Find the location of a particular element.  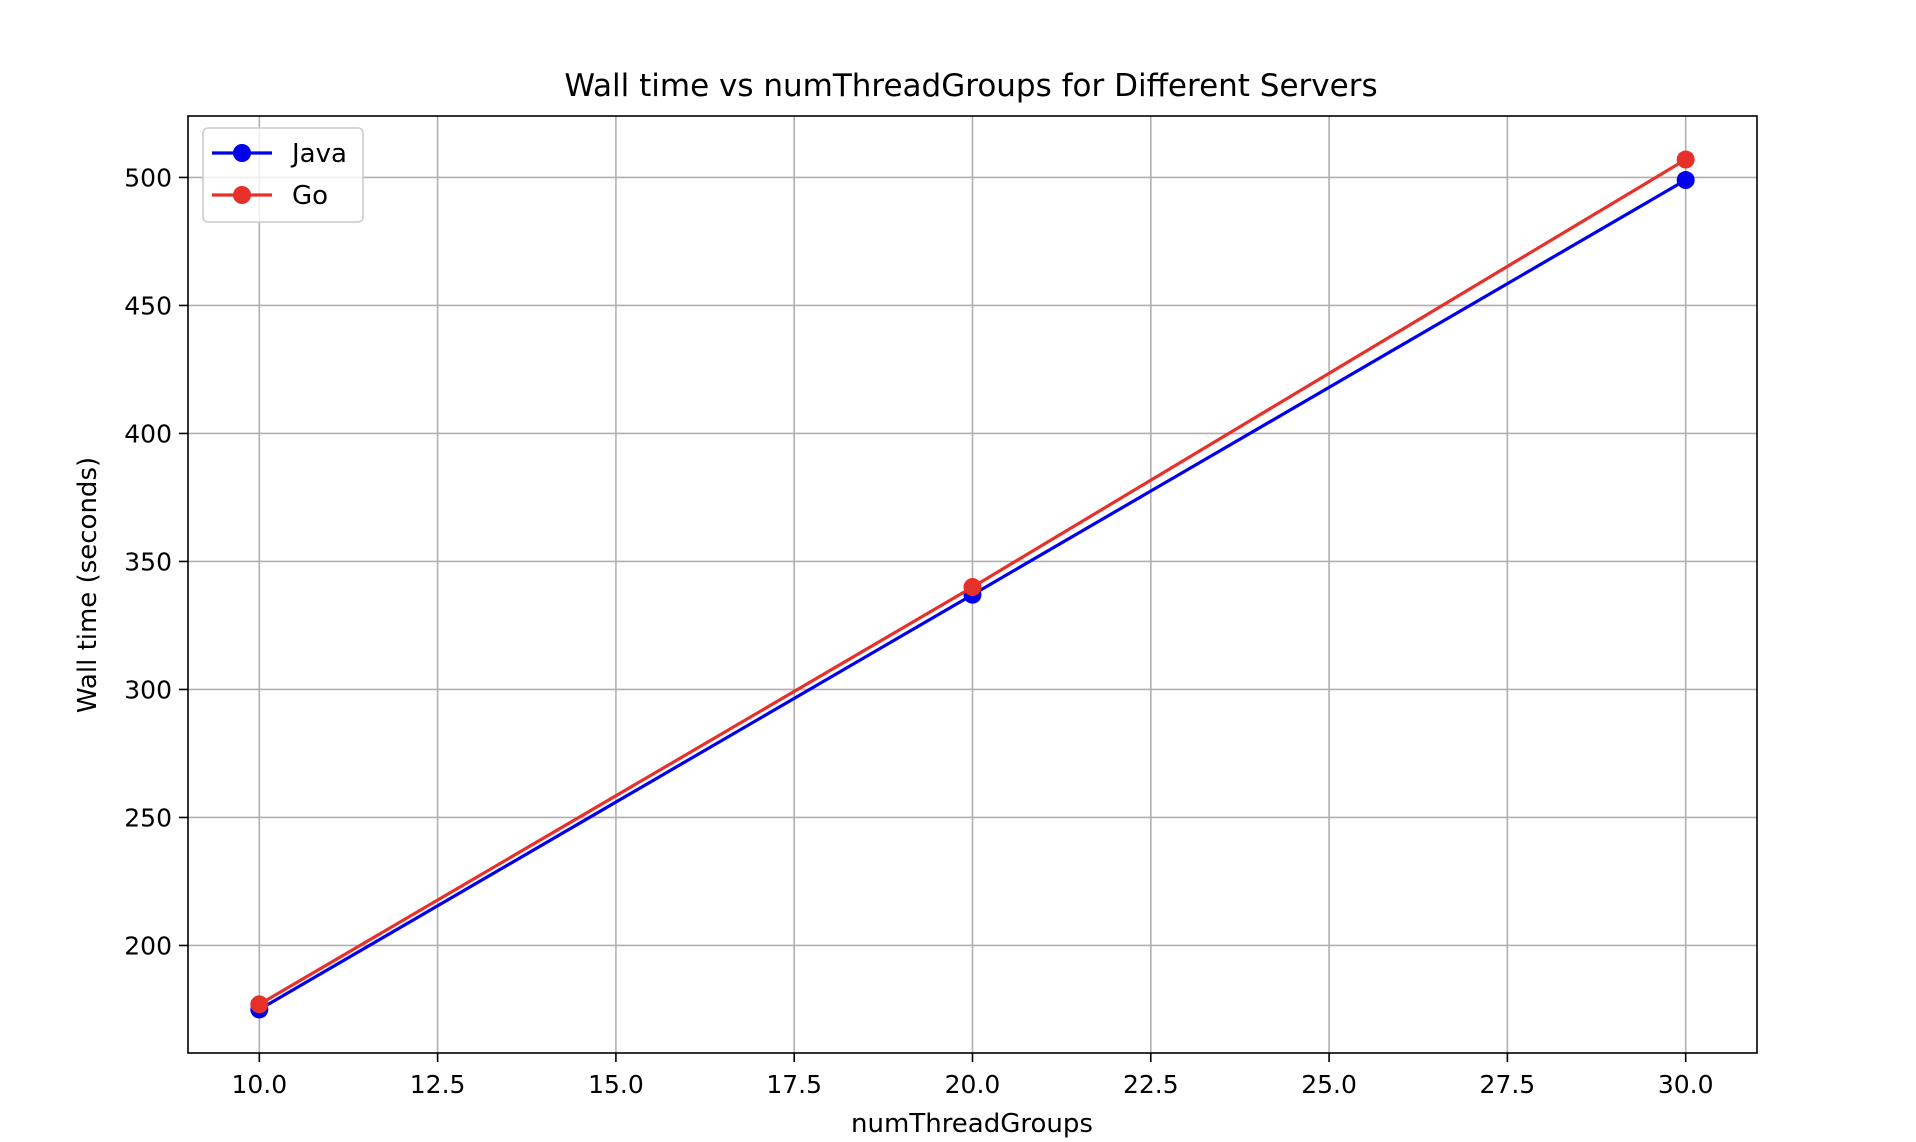

y-tick-label: 300 is located at coordinates (148, 689).